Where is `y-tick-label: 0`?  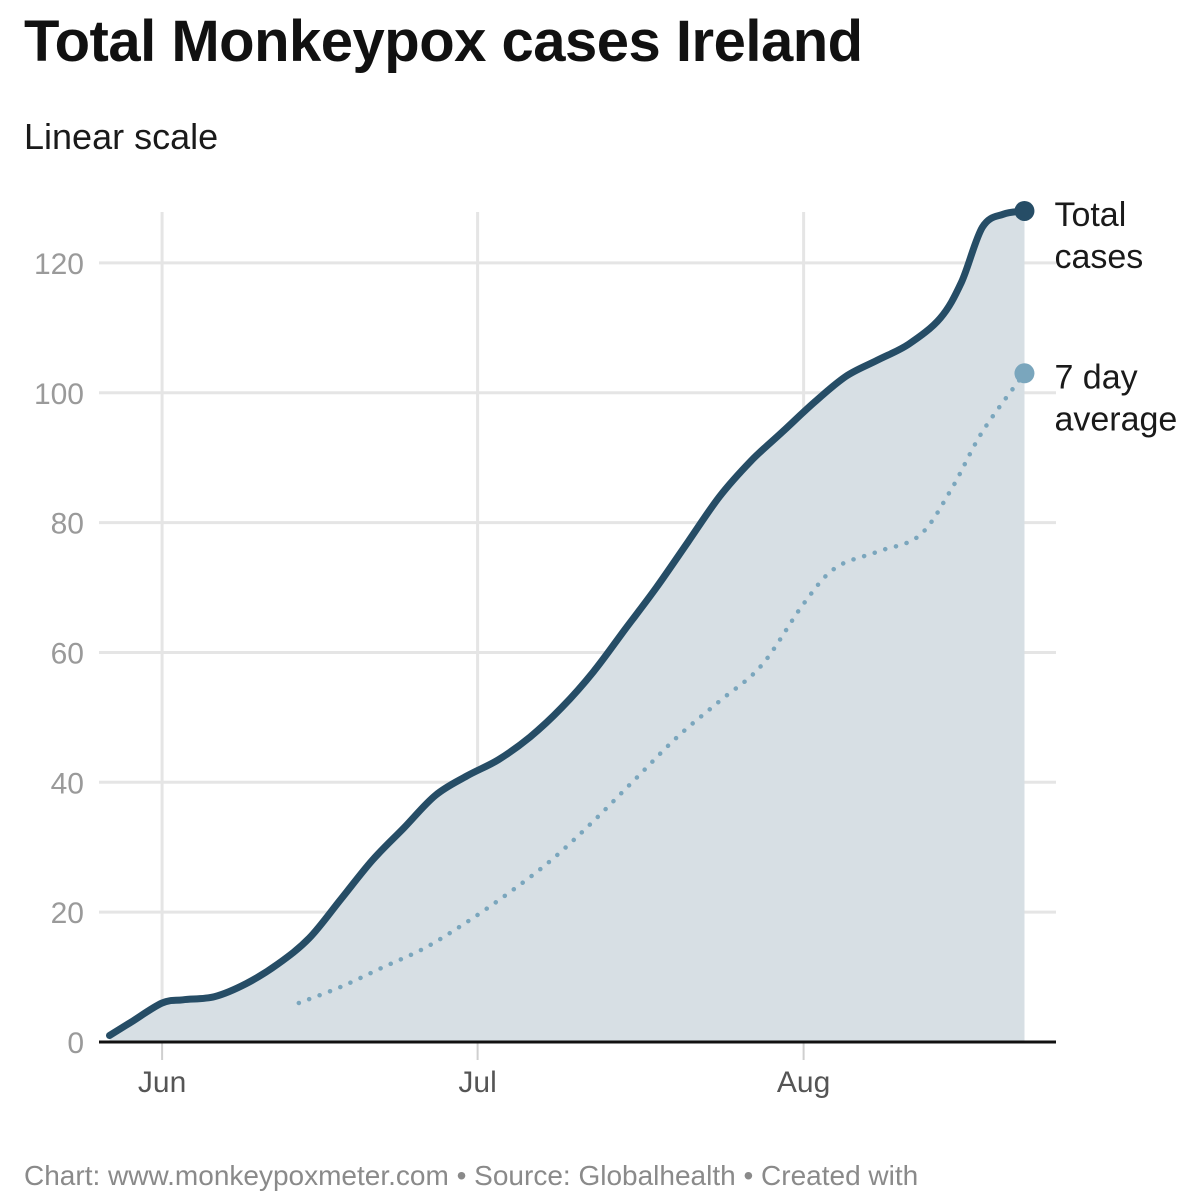 y-tick-label: 0 is located at coordinates (75, 1043).